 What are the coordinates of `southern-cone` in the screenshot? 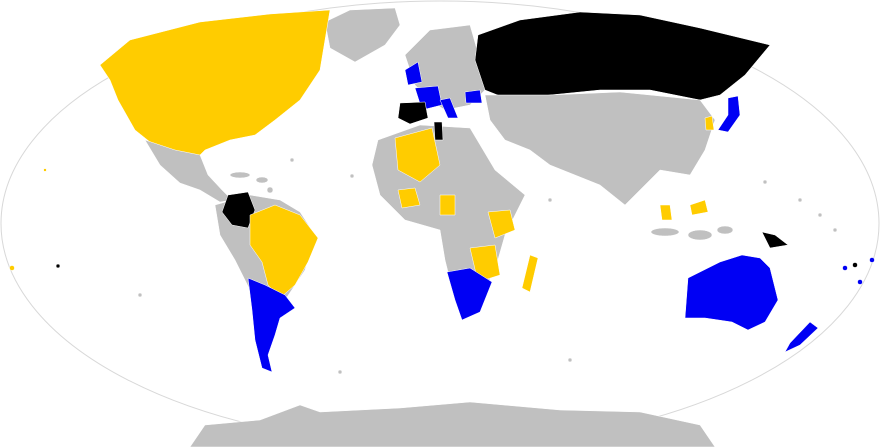 It's located at (271, 325).